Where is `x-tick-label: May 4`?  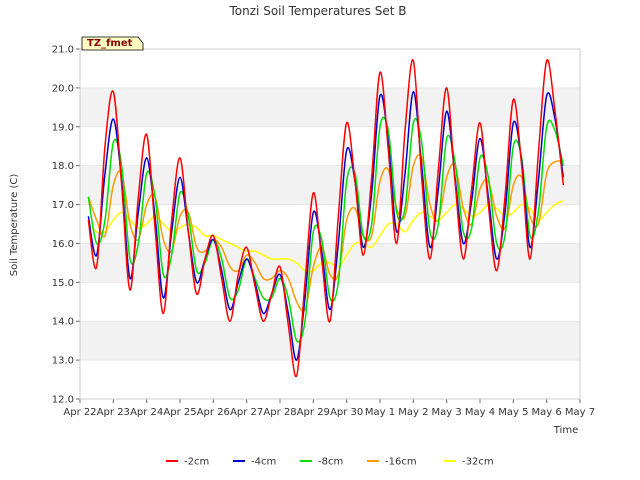
x-tick-label: May 4 is located at coordinates (480, 412).